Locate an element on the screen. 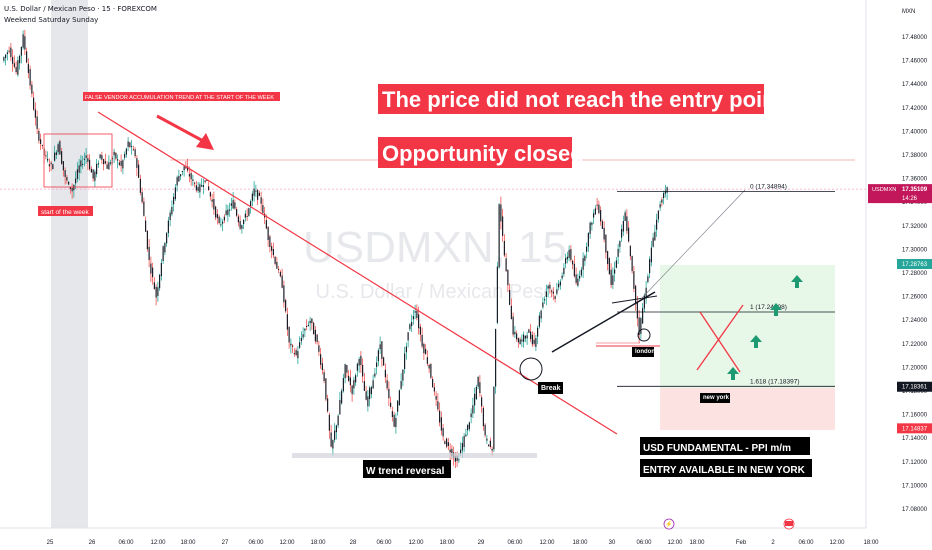 This screenshot has width=932, height=550. price-label: 17.28763 is located at coordinates (915, 265).